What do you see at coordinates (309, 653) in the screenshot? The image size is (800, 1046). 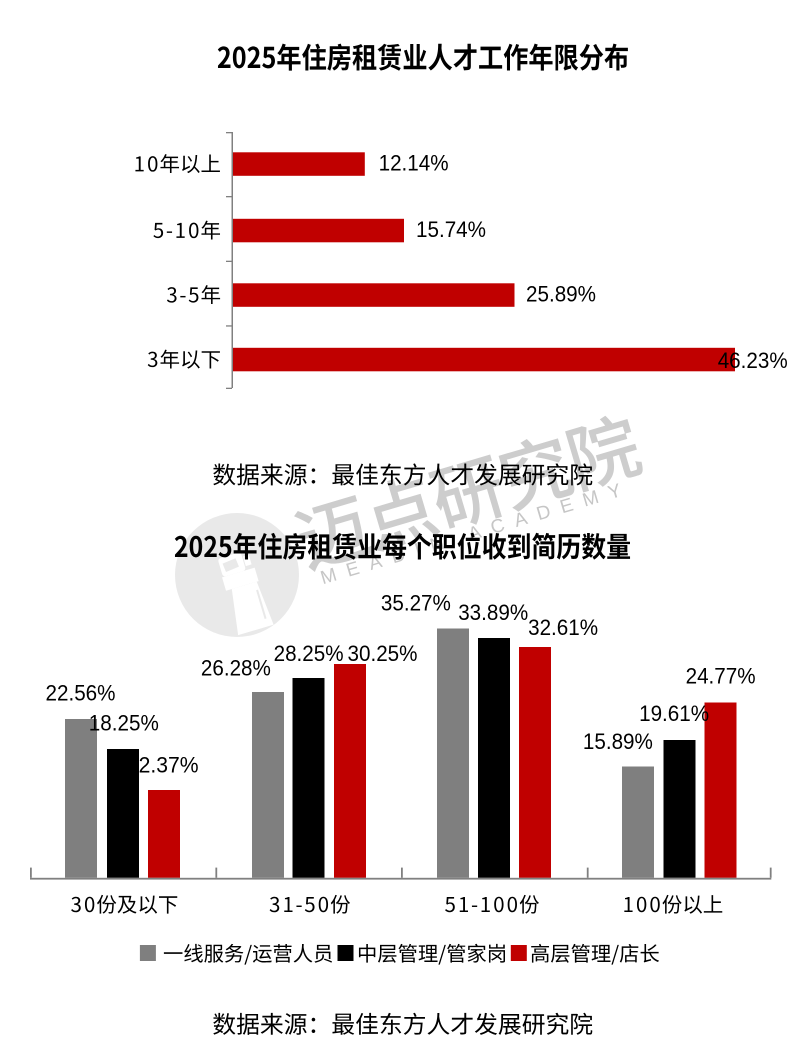 I see `svg-text: 28.25%` at bounding box center [309, 653].